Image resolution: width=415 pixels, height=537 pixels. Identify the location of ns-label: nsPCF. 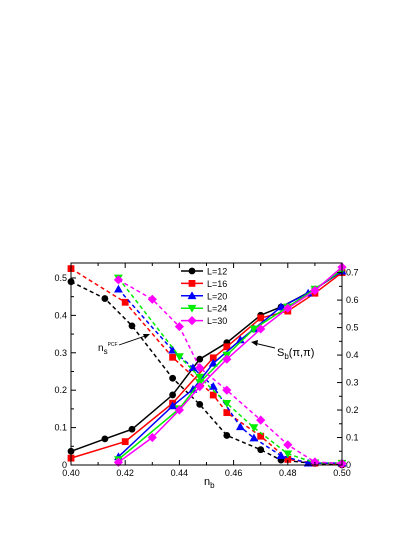
(108, 349).